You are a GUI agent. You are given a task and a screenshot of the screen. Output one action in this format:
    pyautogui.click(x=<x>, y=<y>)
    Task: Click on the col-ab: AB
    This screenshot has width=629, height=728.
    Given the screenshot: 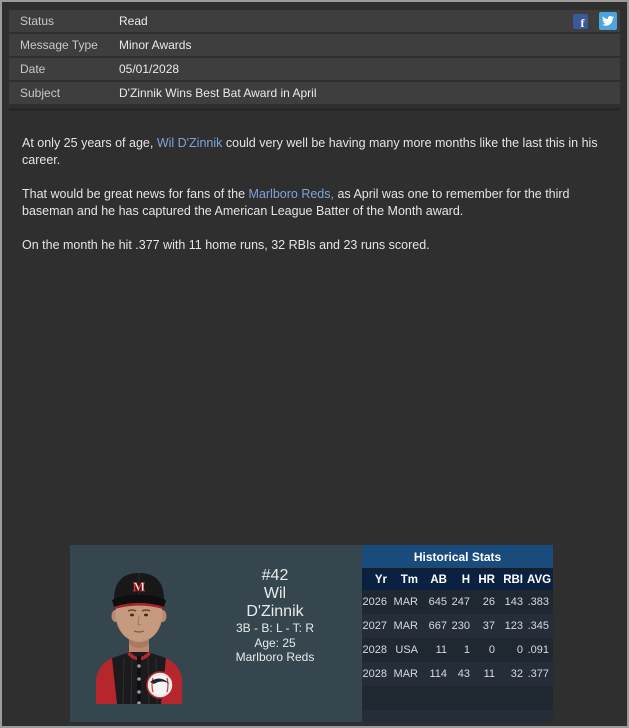 What is the action you would take?
    pyautogui.click(x=436, y=580)
    